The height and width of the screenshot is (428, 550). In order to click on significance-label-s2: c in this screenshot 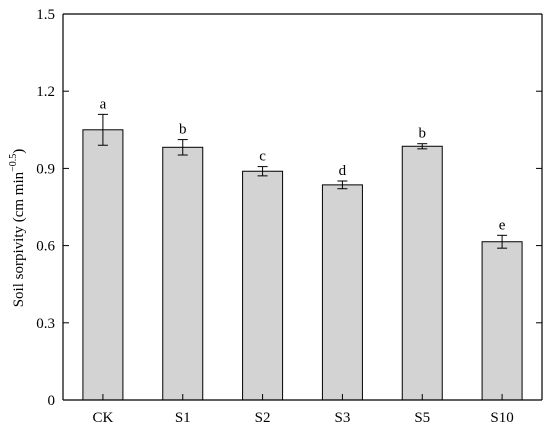, I will do `click(262, 157)`.